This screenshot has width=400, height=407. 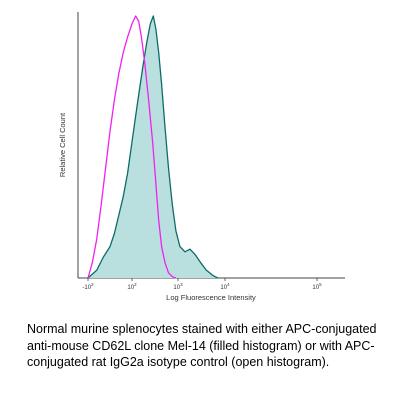 What do you see at coordinates (202, 284) in the screenshot?
I see `x-tick-layer: -102 10² 10³ 10⁴ 10⁵` at bounding box center [202, 284].